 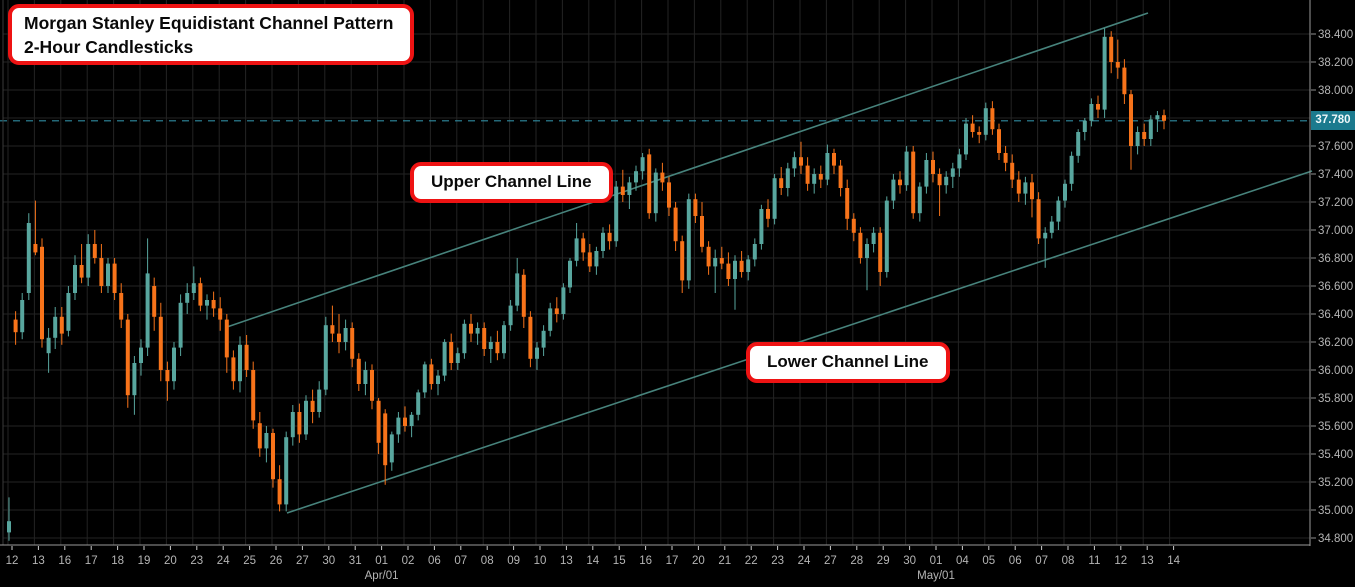 What do you see at coordinates (1335, 315) in the screenshot?
I see `y-axis-label: 36.400` at bounding box center [1335, 315].